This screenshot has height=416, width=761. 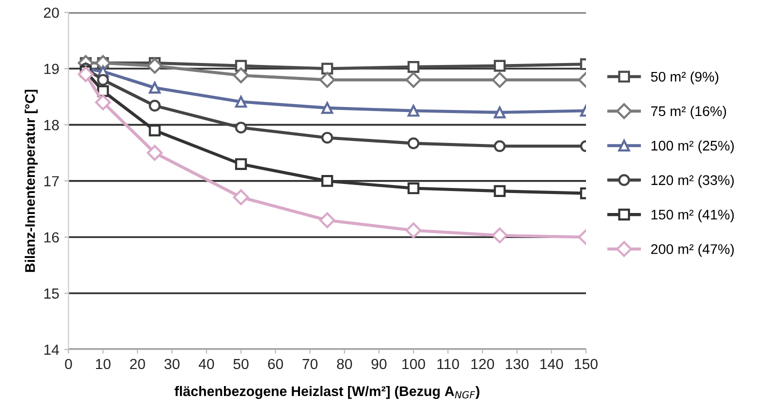 I want to click on y-tick-label: 19, so click(x=51, y=69).